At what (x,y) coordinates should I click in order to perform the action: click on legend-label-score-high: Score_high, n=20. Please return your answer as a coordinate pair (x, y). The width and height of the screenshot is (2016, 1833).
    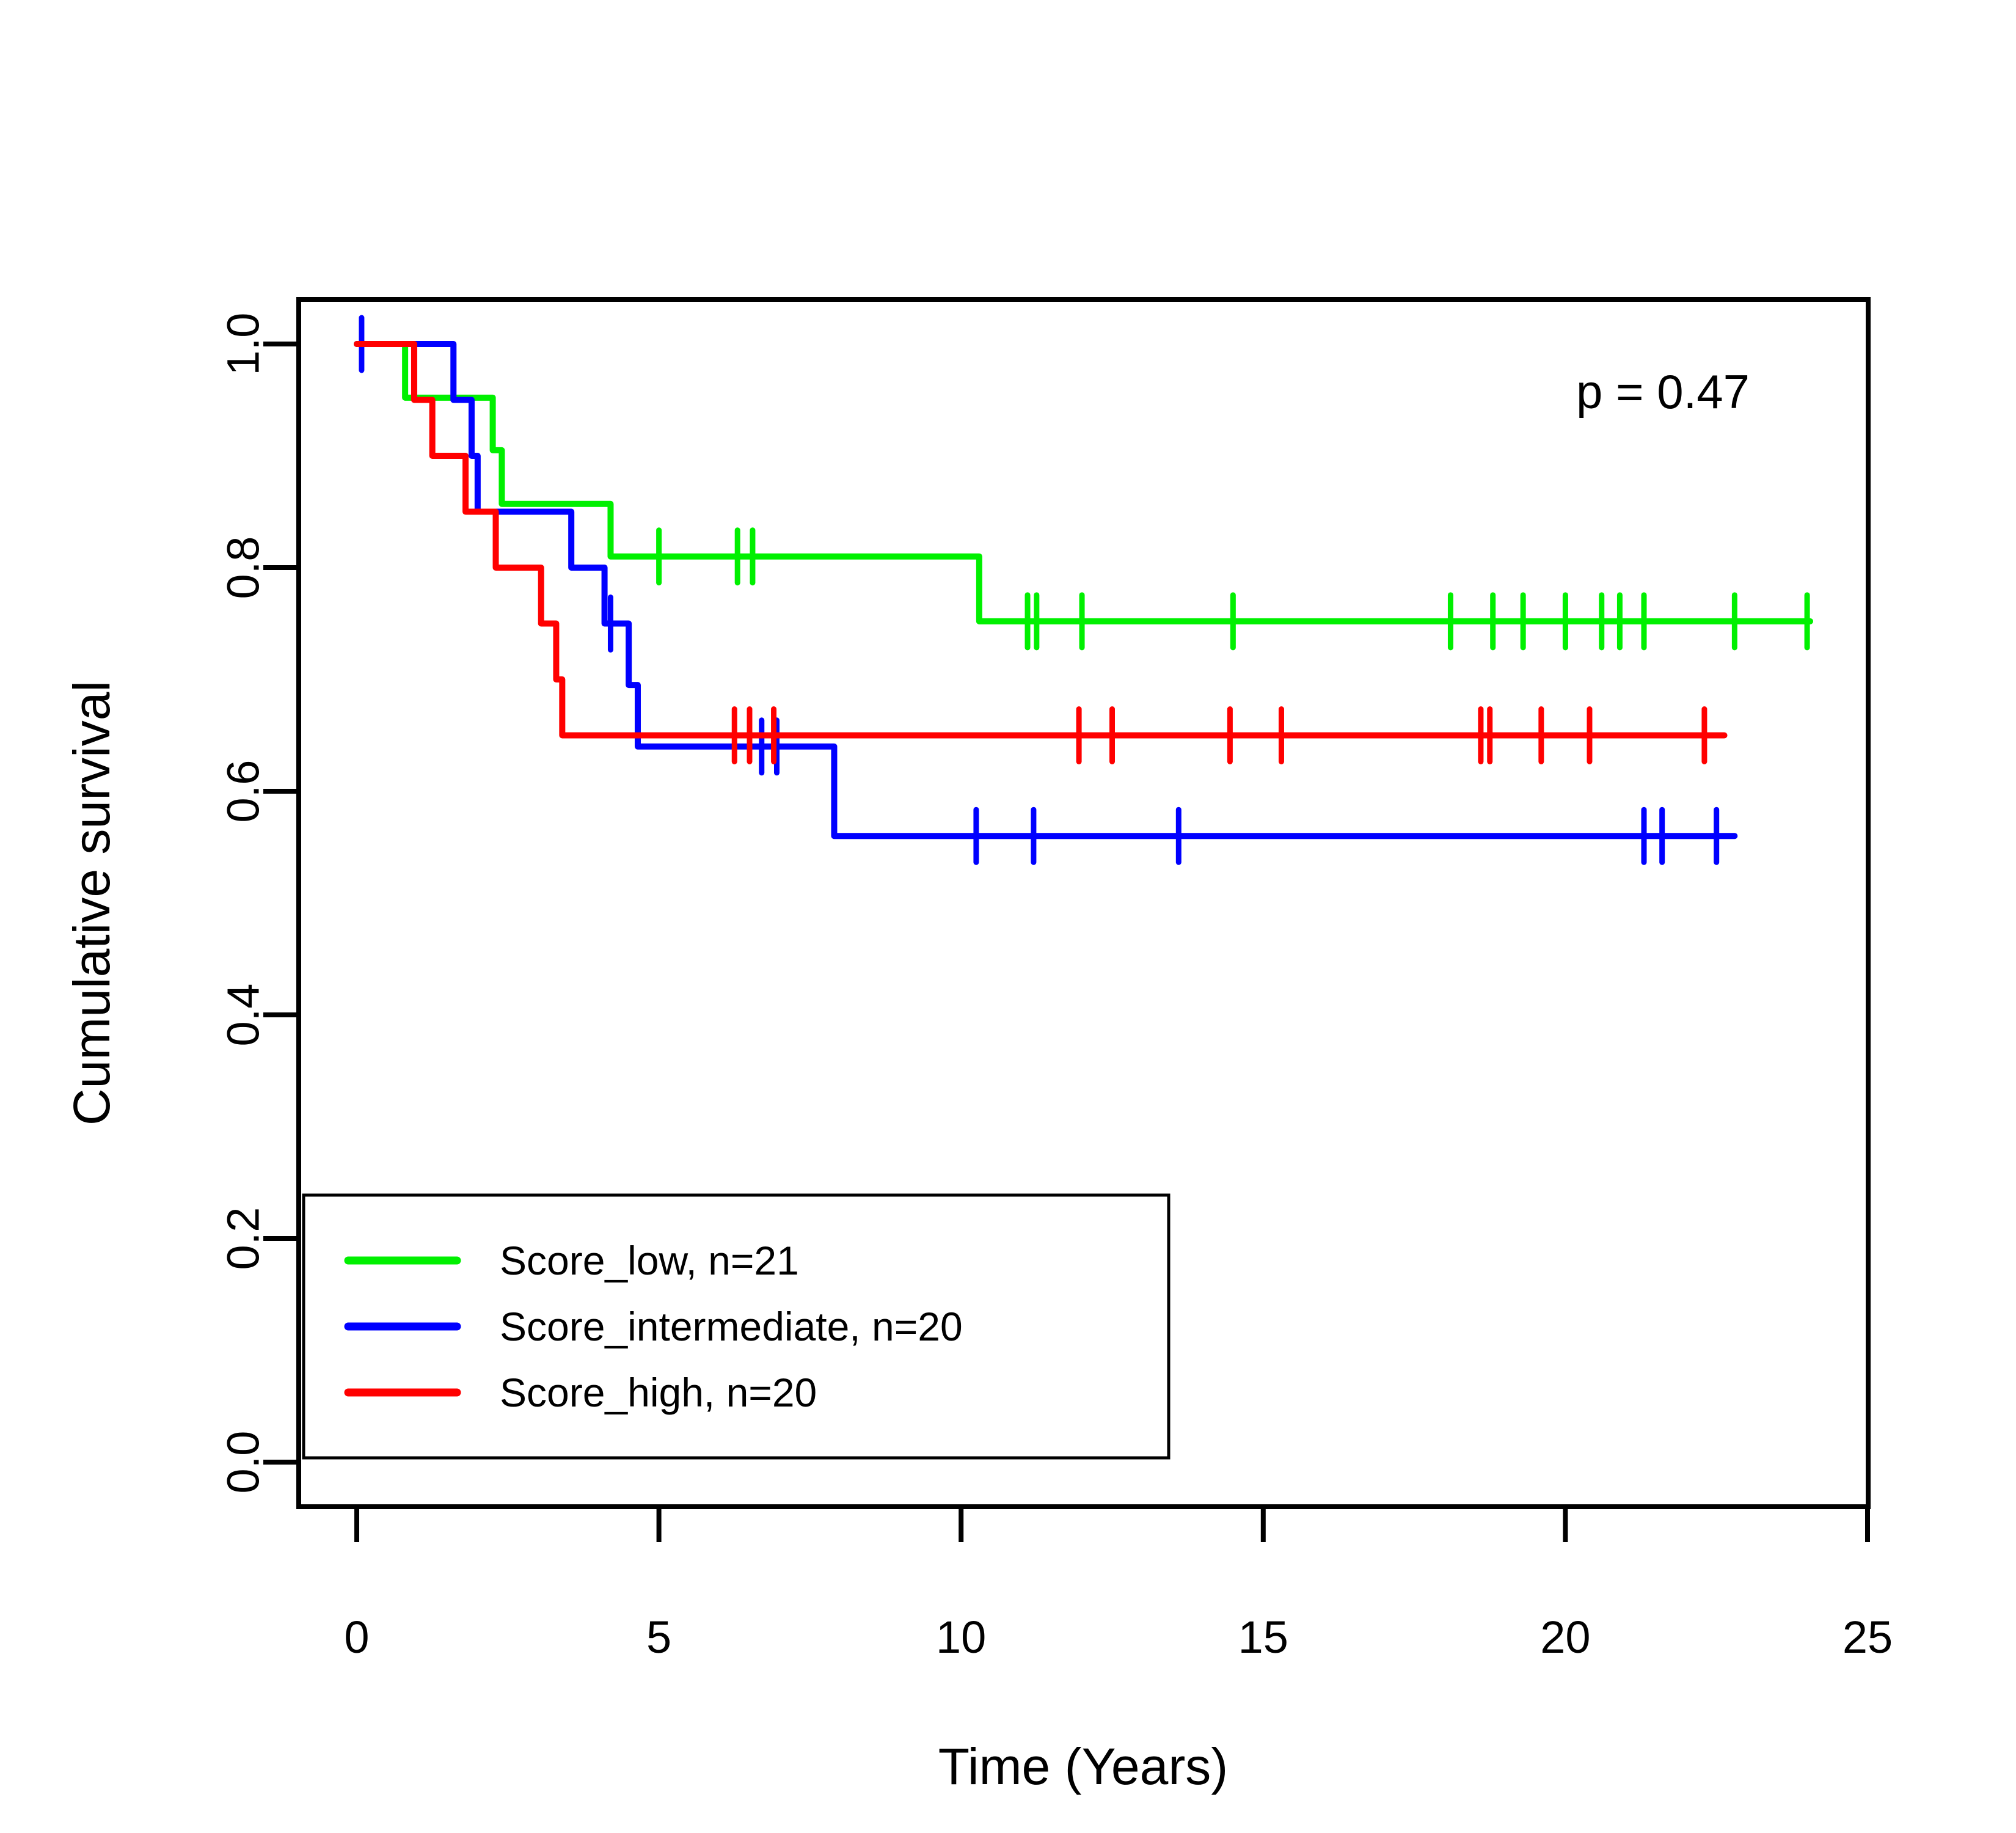
    Looking at the image, I should click on (659, 1392).